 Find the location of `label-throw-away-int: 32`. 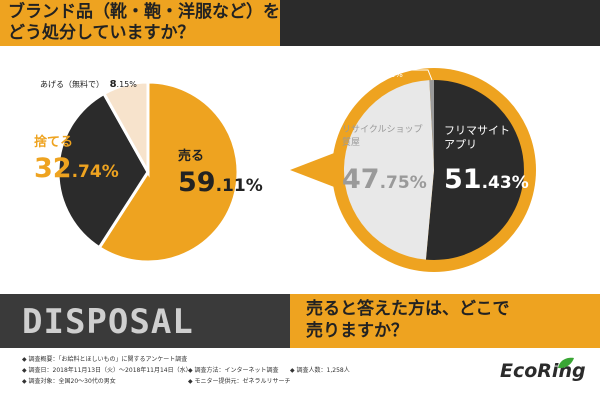

label-throw-away-int: 32 is located at coordinates (53, 168).